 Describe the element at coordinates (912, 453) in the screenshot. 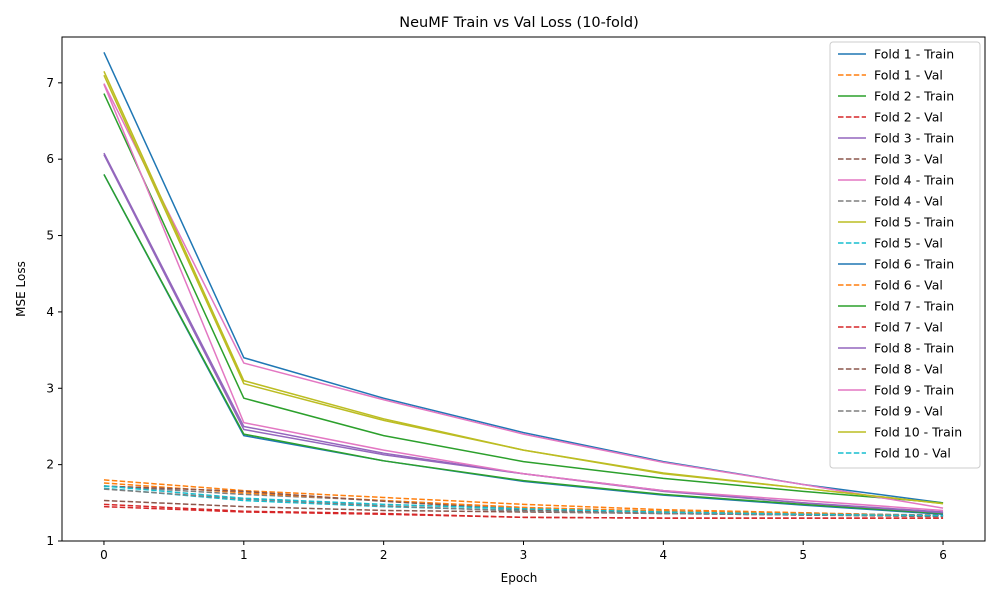

I see `legend-entry: Fold 10 - Val` at that location.